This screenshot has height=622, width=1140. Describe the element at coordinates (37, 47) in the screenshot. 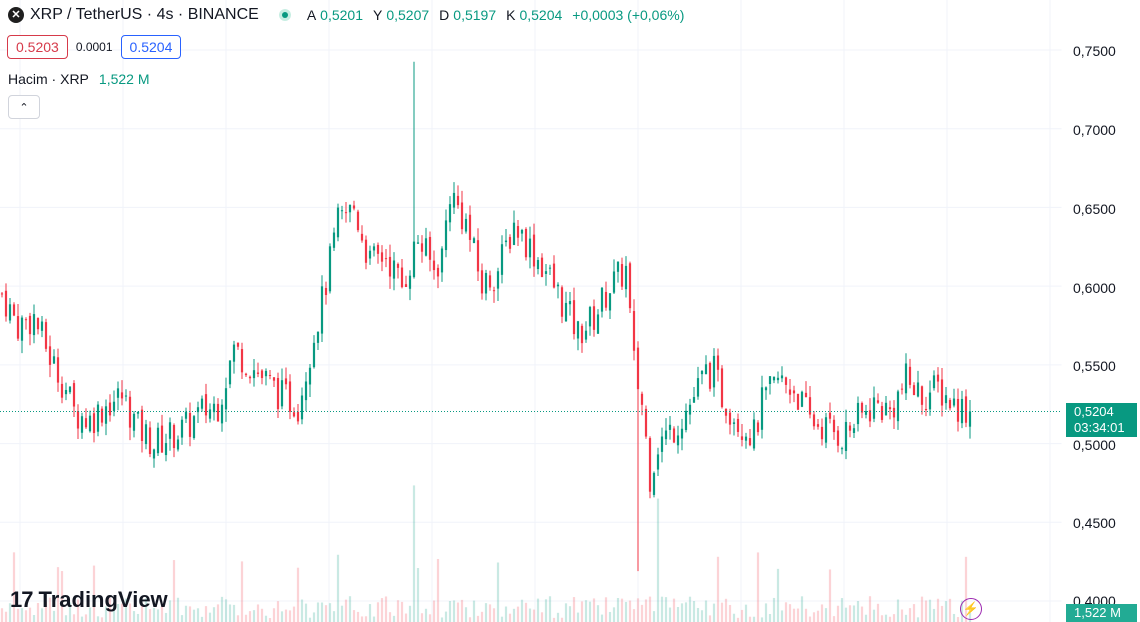

I see `sell-button: 0.5203` at that location.